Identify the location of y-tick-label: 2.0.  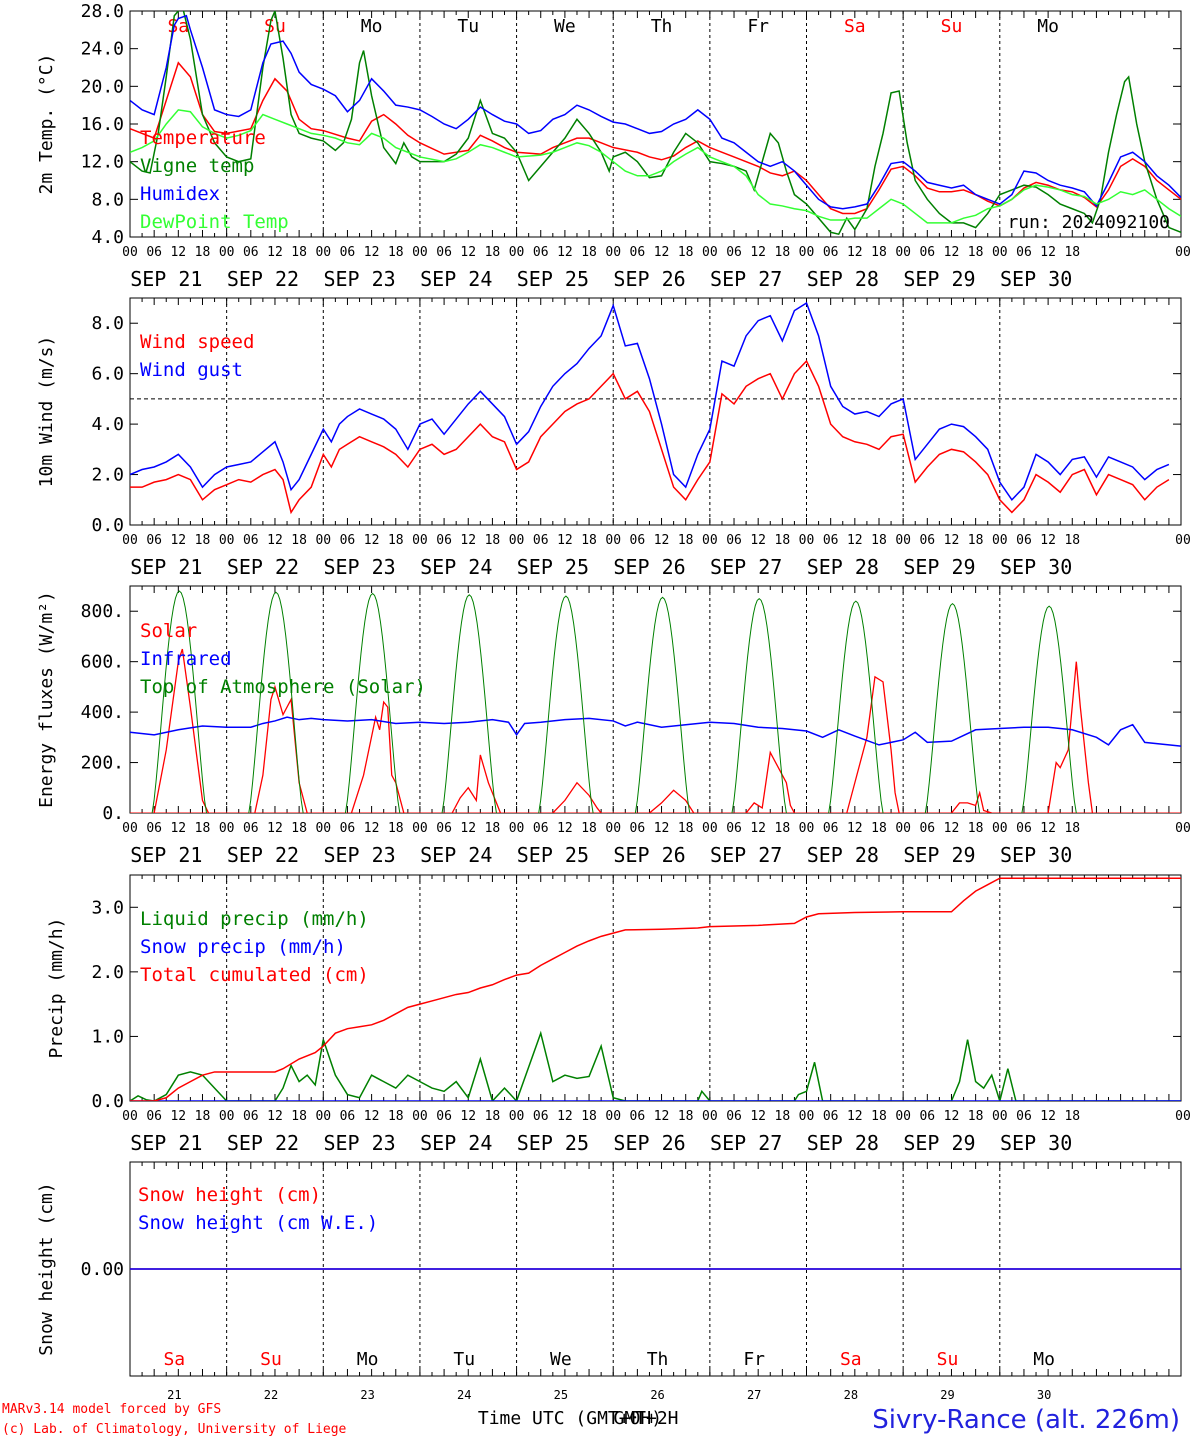
(107, 475).